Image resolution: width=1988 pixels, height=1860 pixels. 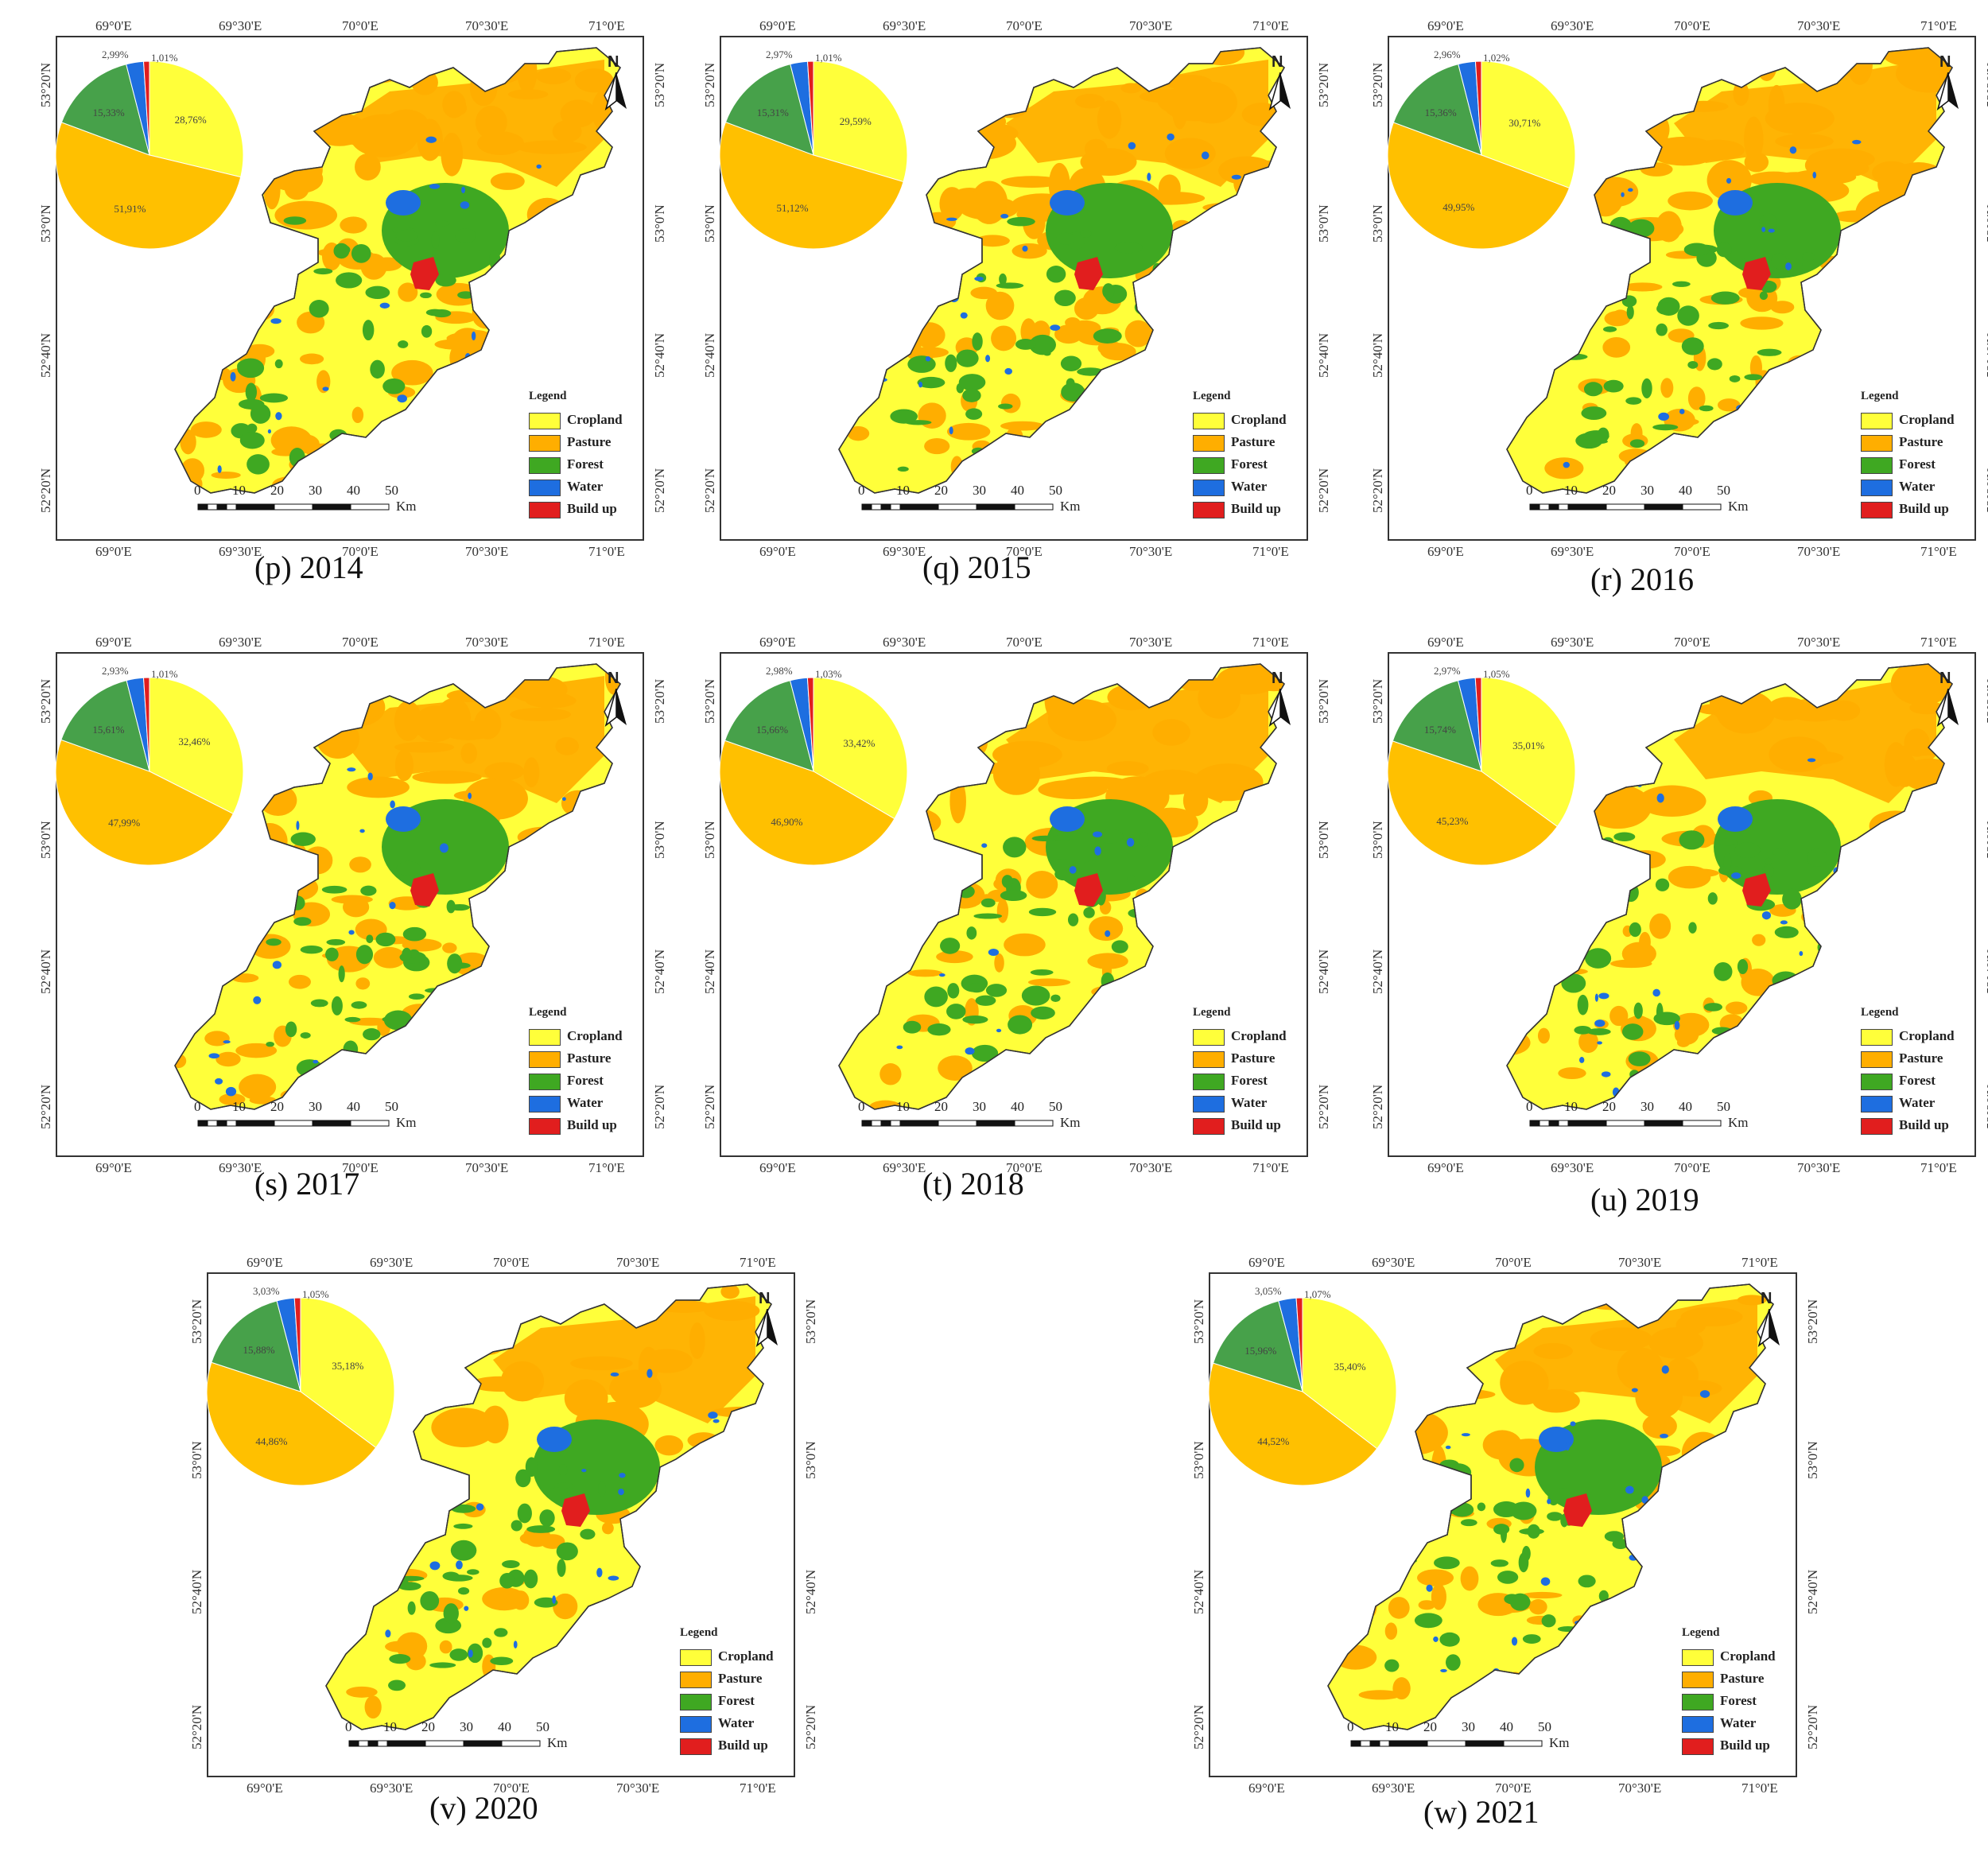 What do you see at coordinates (424, 890) in the screenshot?
I see `city-build-up` at bounding box center [424, 890].